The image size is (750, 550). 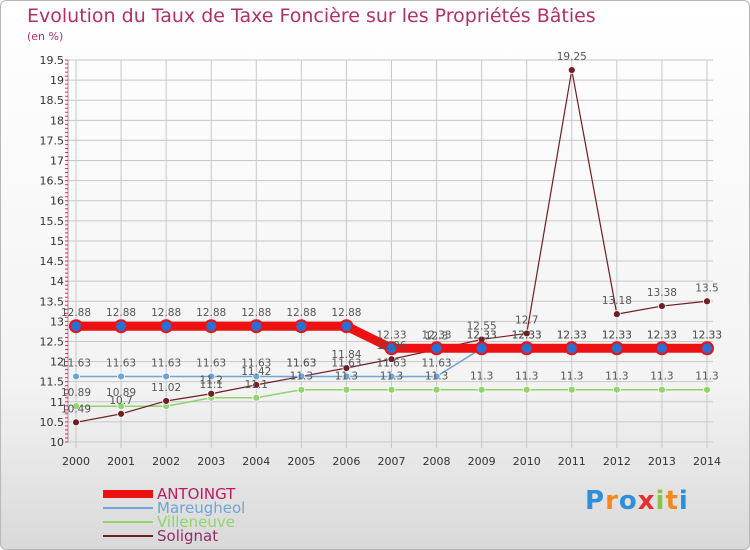 I want to click on data-label: 11.84, so click(x=346, y=355).